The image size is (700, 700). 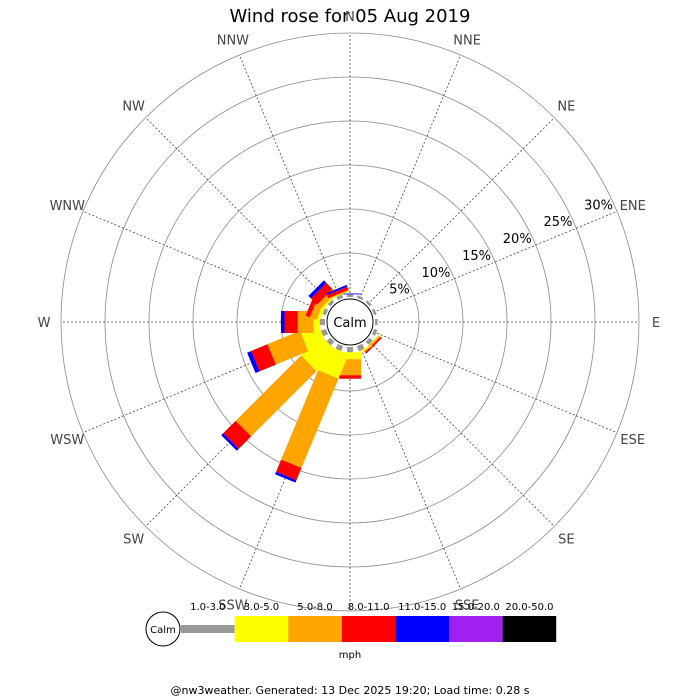 I want to click on direction-label-n: N, so click(x=350, y=17).